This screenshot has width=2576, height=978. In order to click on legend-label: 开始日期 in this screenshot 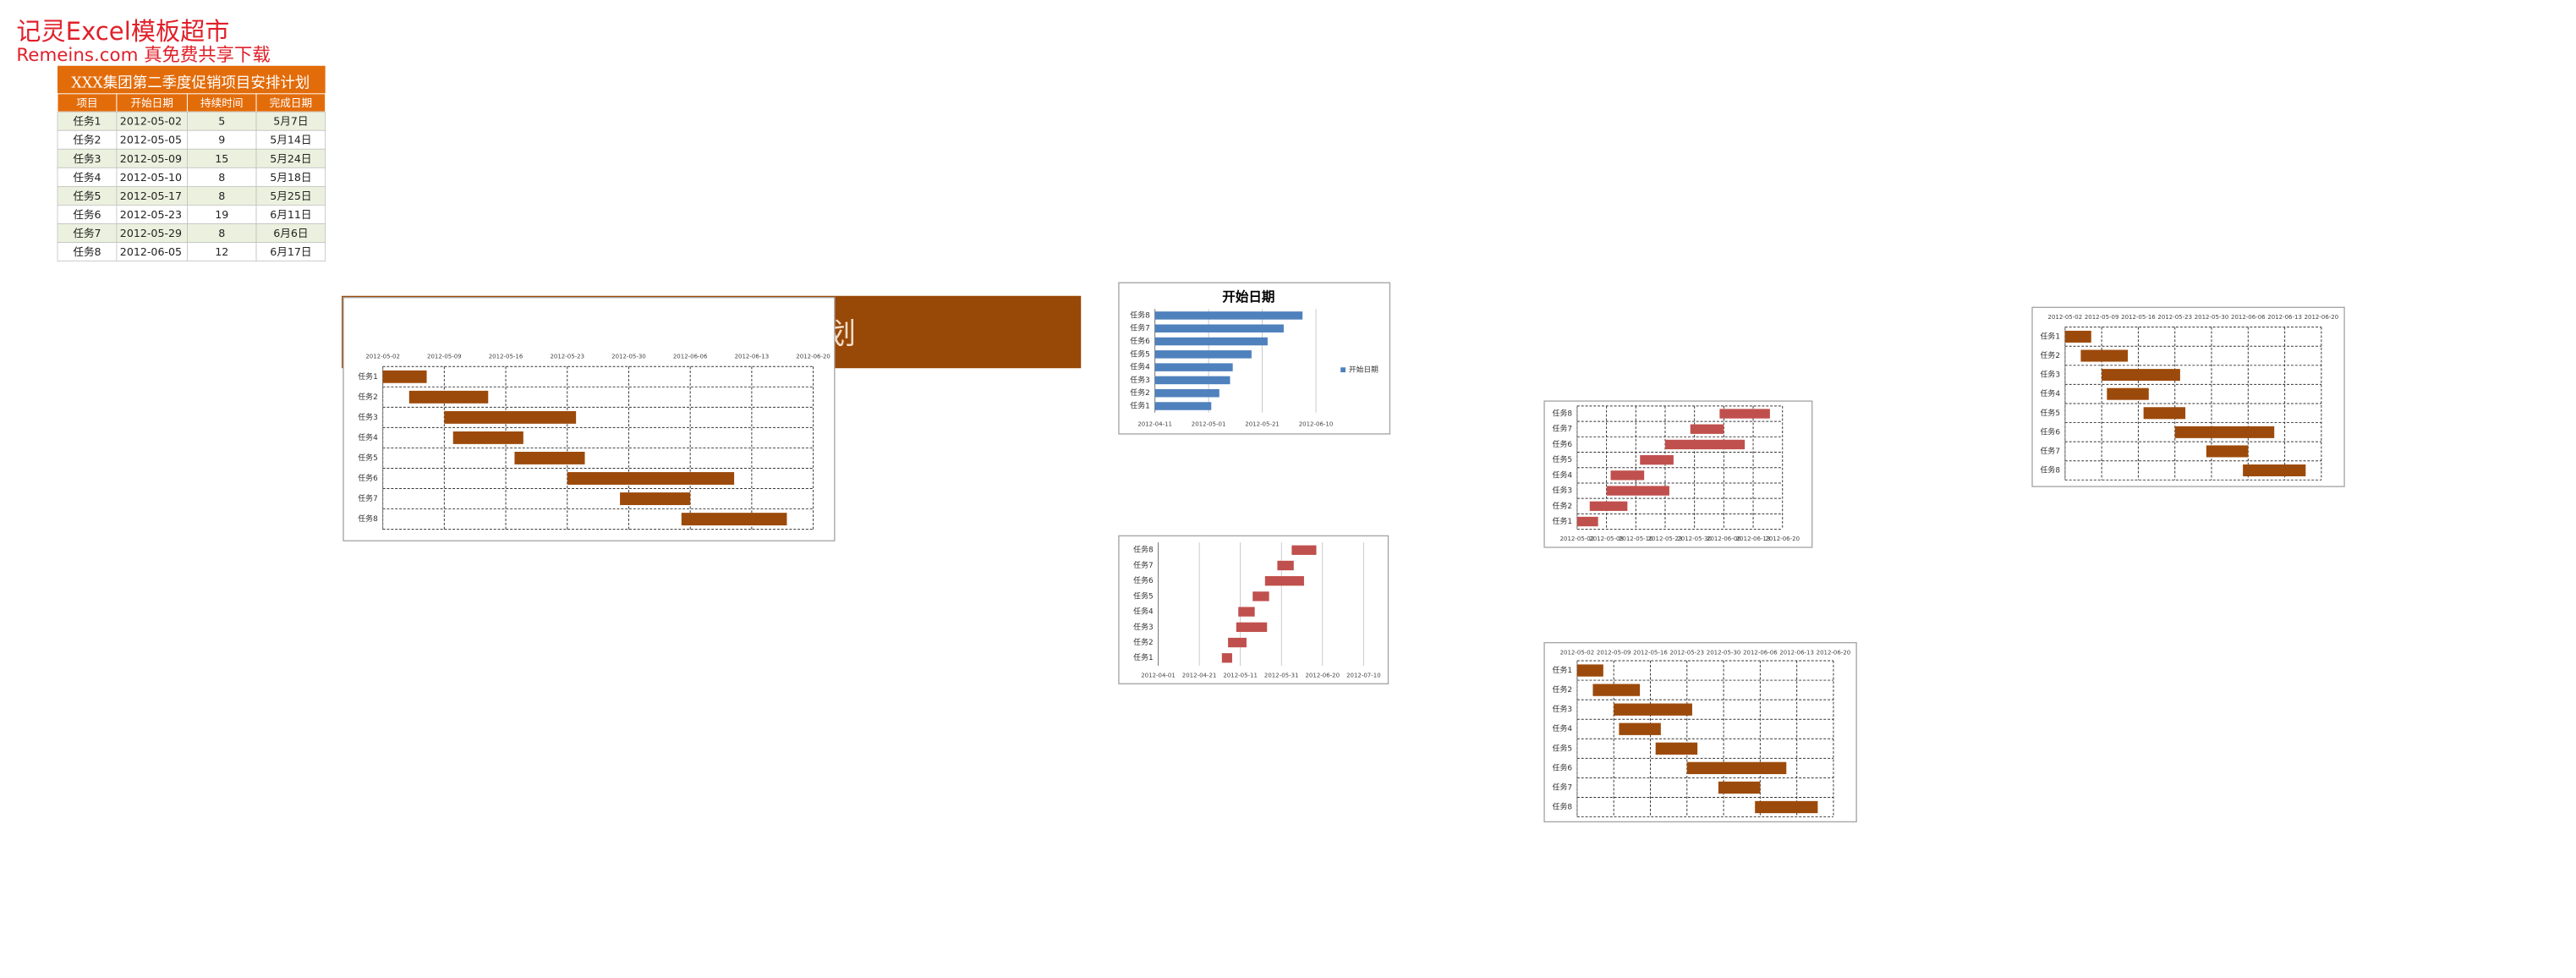, I will do `click(1363, 370)`.